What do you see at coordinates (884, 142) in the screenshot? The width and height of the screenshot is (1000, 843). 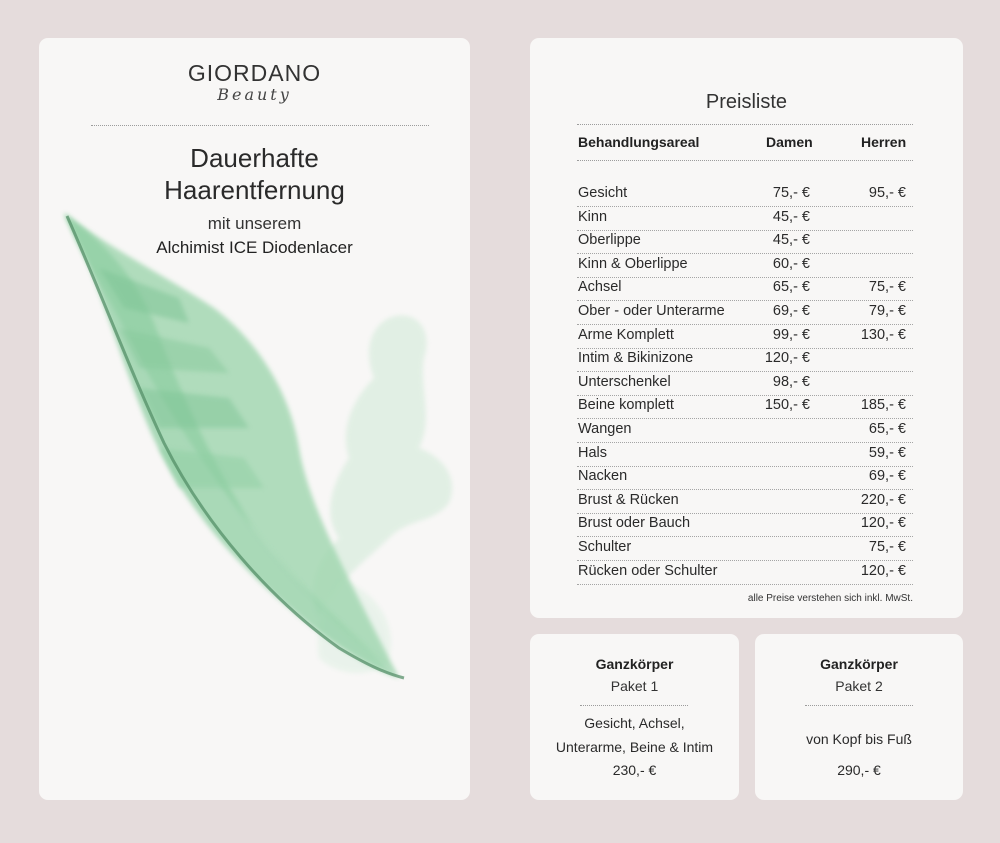 I see `header-men: Herren` at bounding box center [884, 142].